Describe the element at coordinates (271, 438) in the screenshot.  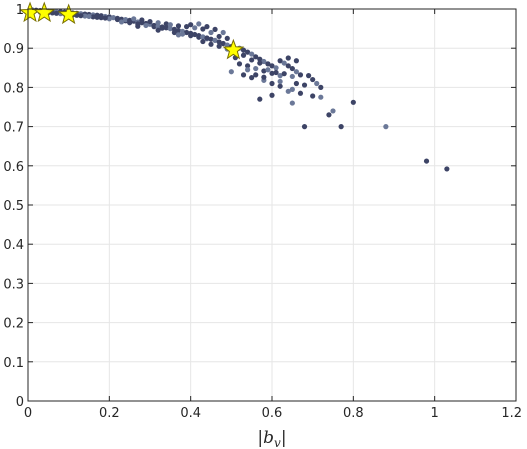
I see `x-axis-label: |bv|` at that location.